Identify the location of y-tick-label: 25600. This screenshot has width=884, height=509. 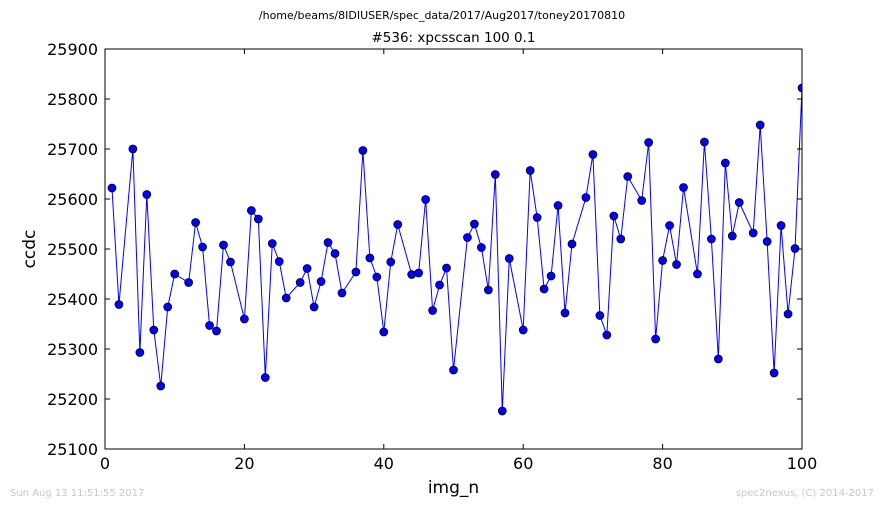
(72, 199).